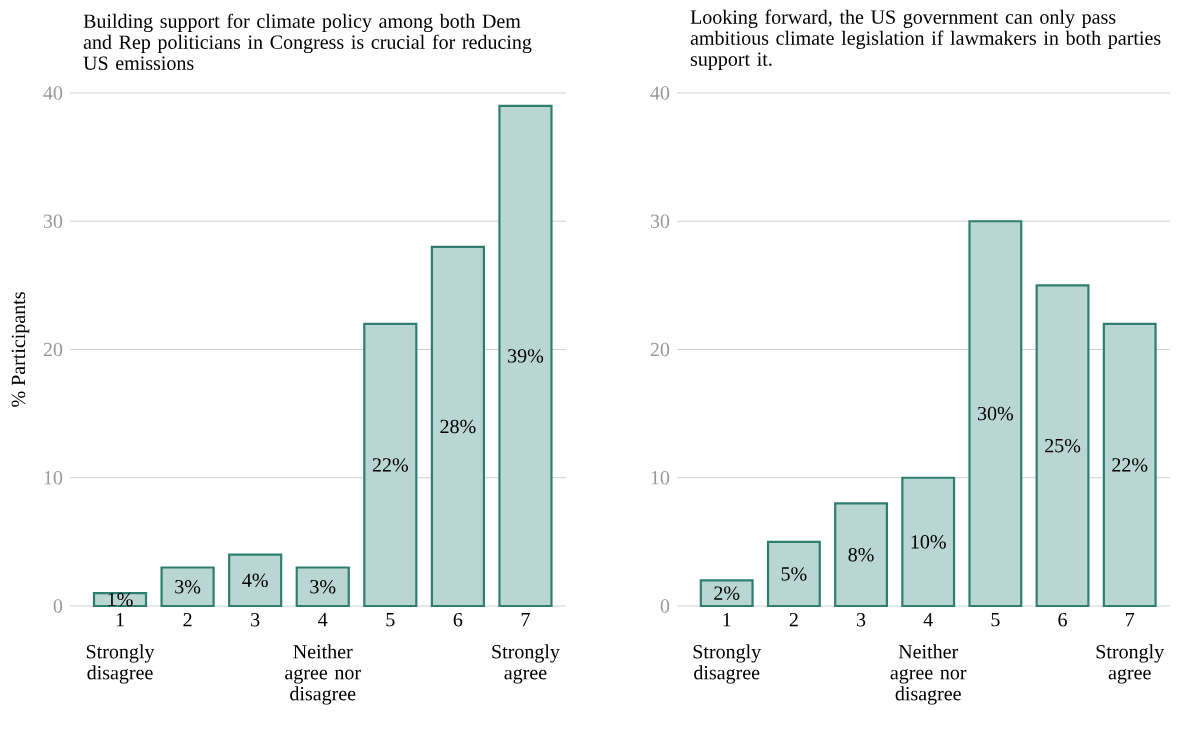 The image size is (1180, 733). I want to click on chart-title: Looking forward, the US government can only pass ambitious climate legislation if lawmakers in both parties support it., so click(925, 39).